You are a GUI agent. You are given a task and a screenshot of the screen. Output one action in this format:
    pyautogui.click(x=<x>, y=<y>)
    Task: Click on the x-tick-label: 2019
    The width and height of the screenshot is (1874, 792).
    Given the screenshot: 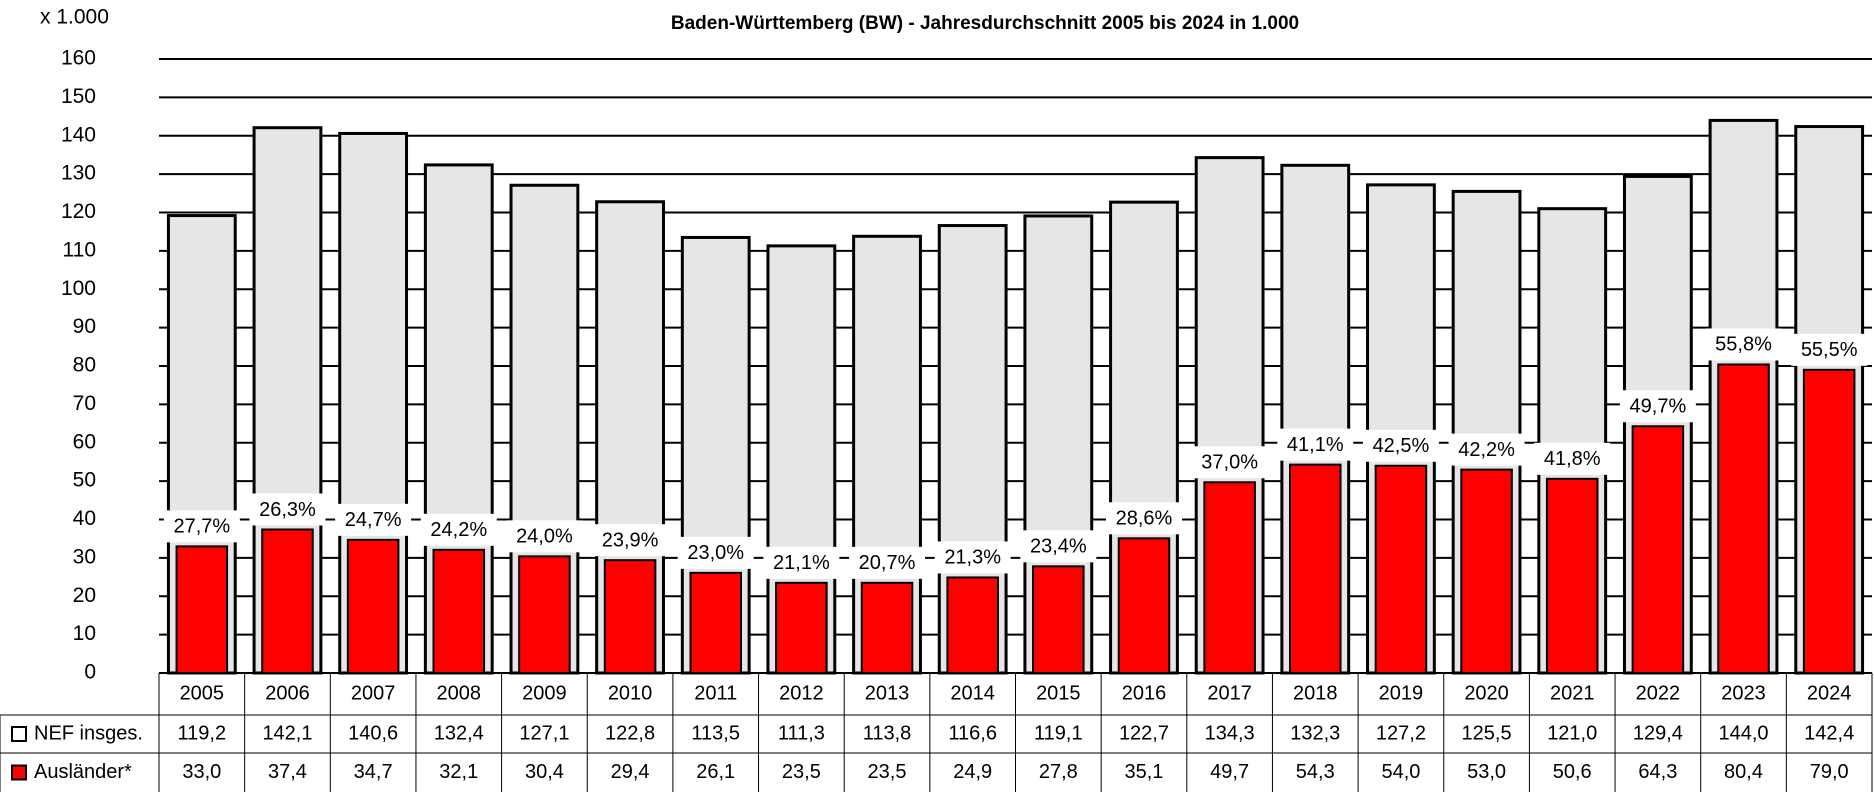 What is the action you would take?
    pyautogui.click(x=1401, y=693)
    